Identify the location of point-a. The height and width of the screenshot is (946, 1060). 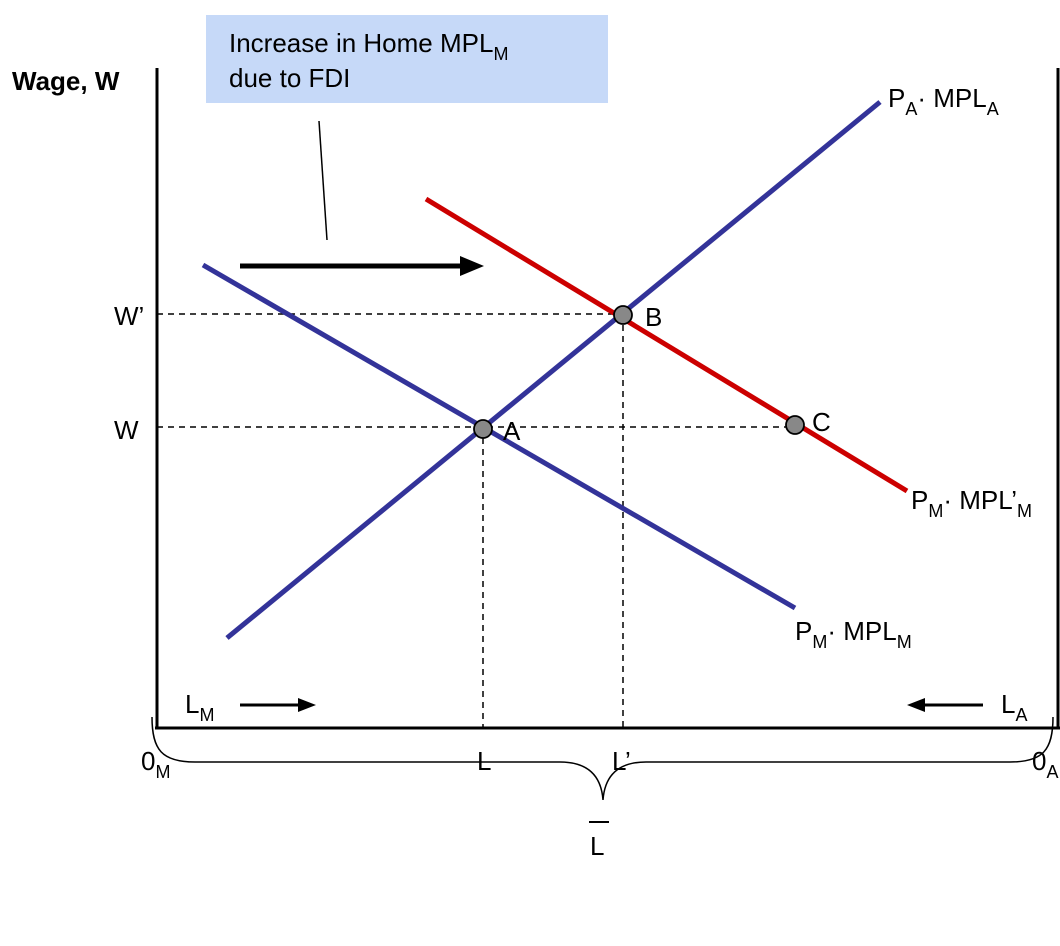
(483, 429).